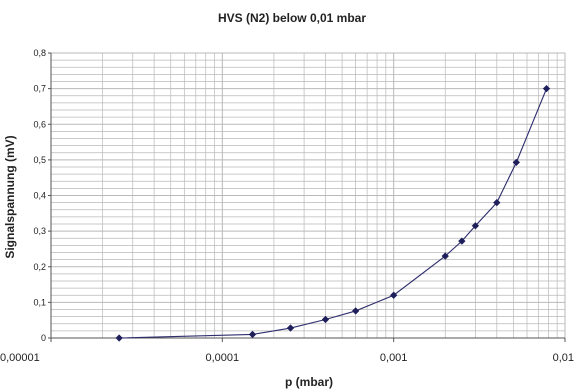 The width and height of the screenshot is (576, 390). What do you see at coordinates (223, 358) in the screenshot?
I see `x-tick-label: 0,0001` at bounding box center [223, 358].